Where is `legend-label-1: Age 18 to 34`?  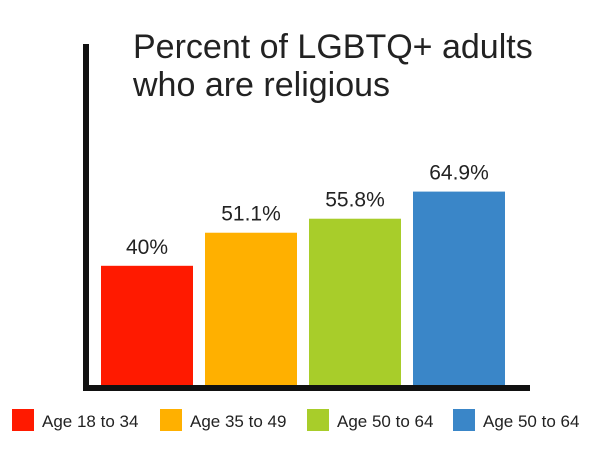
legend-label-1: Age 18 to 34 is located at coordinates (90, 421).